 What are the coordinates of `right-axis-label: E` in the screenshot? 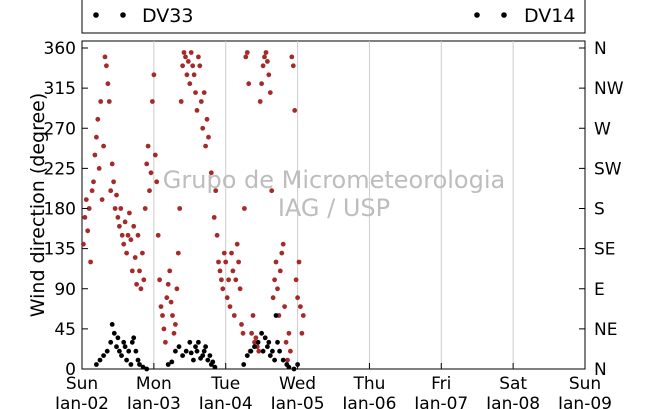 It's located at (599, 290).